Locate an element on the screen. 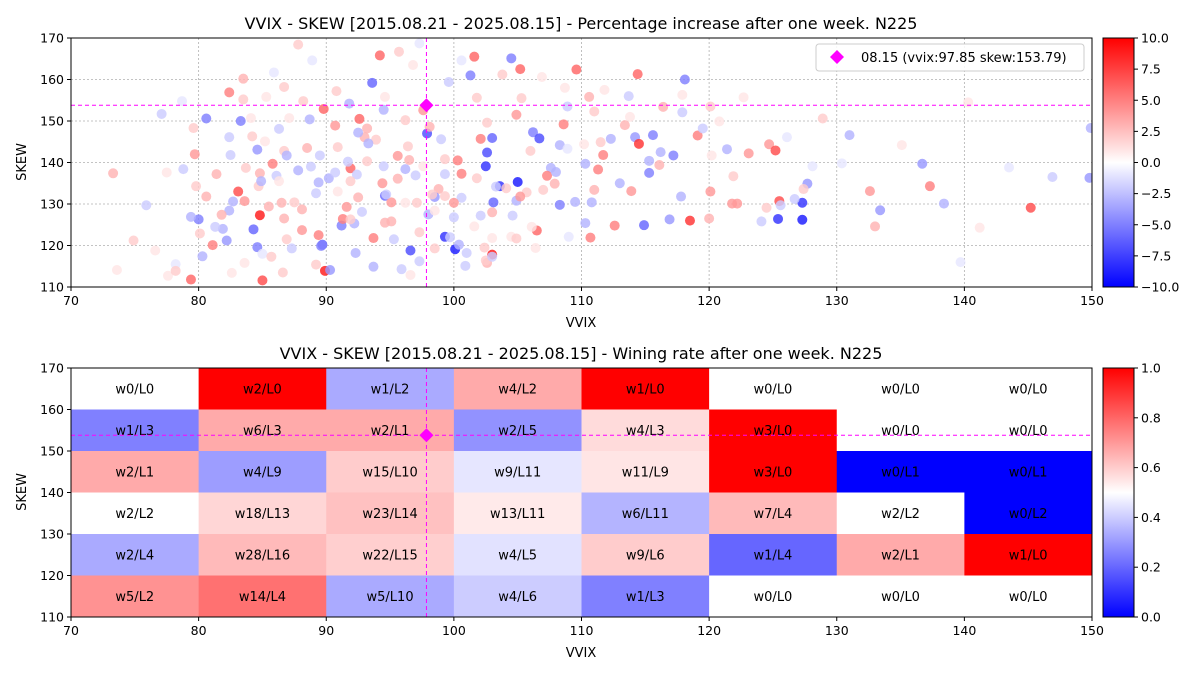 This screenshot has height=675, width=1200. scatter-x-tick-label: 130 is located at coordinates (837, 300).